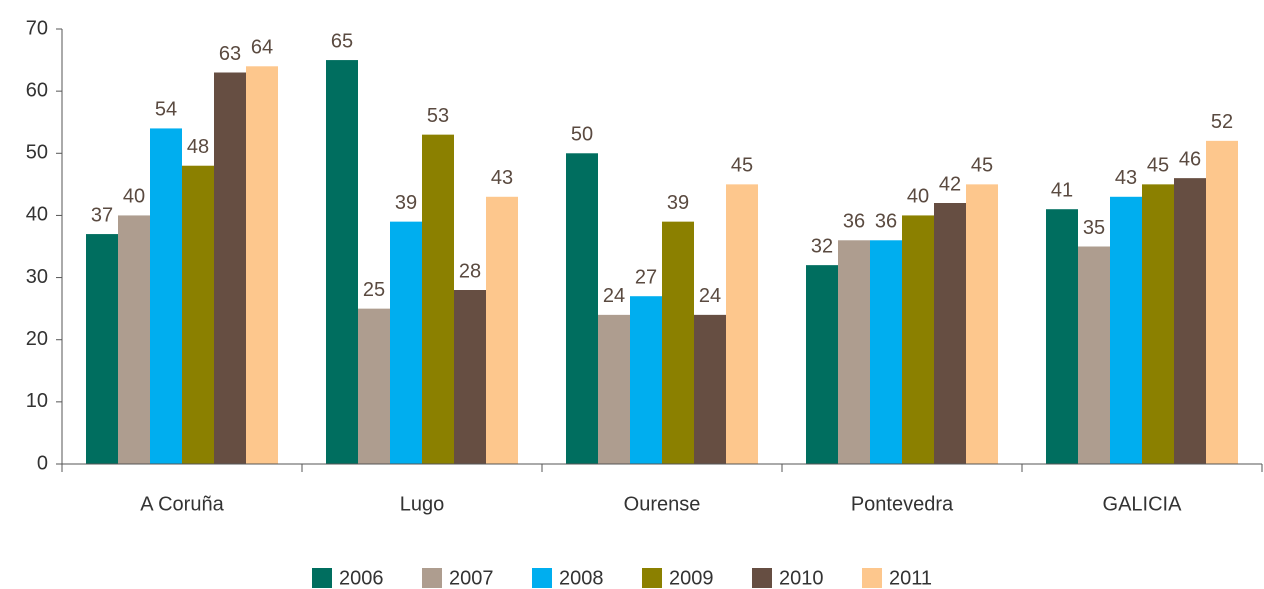  I want to click on value-label: 54, so click(166, 110).